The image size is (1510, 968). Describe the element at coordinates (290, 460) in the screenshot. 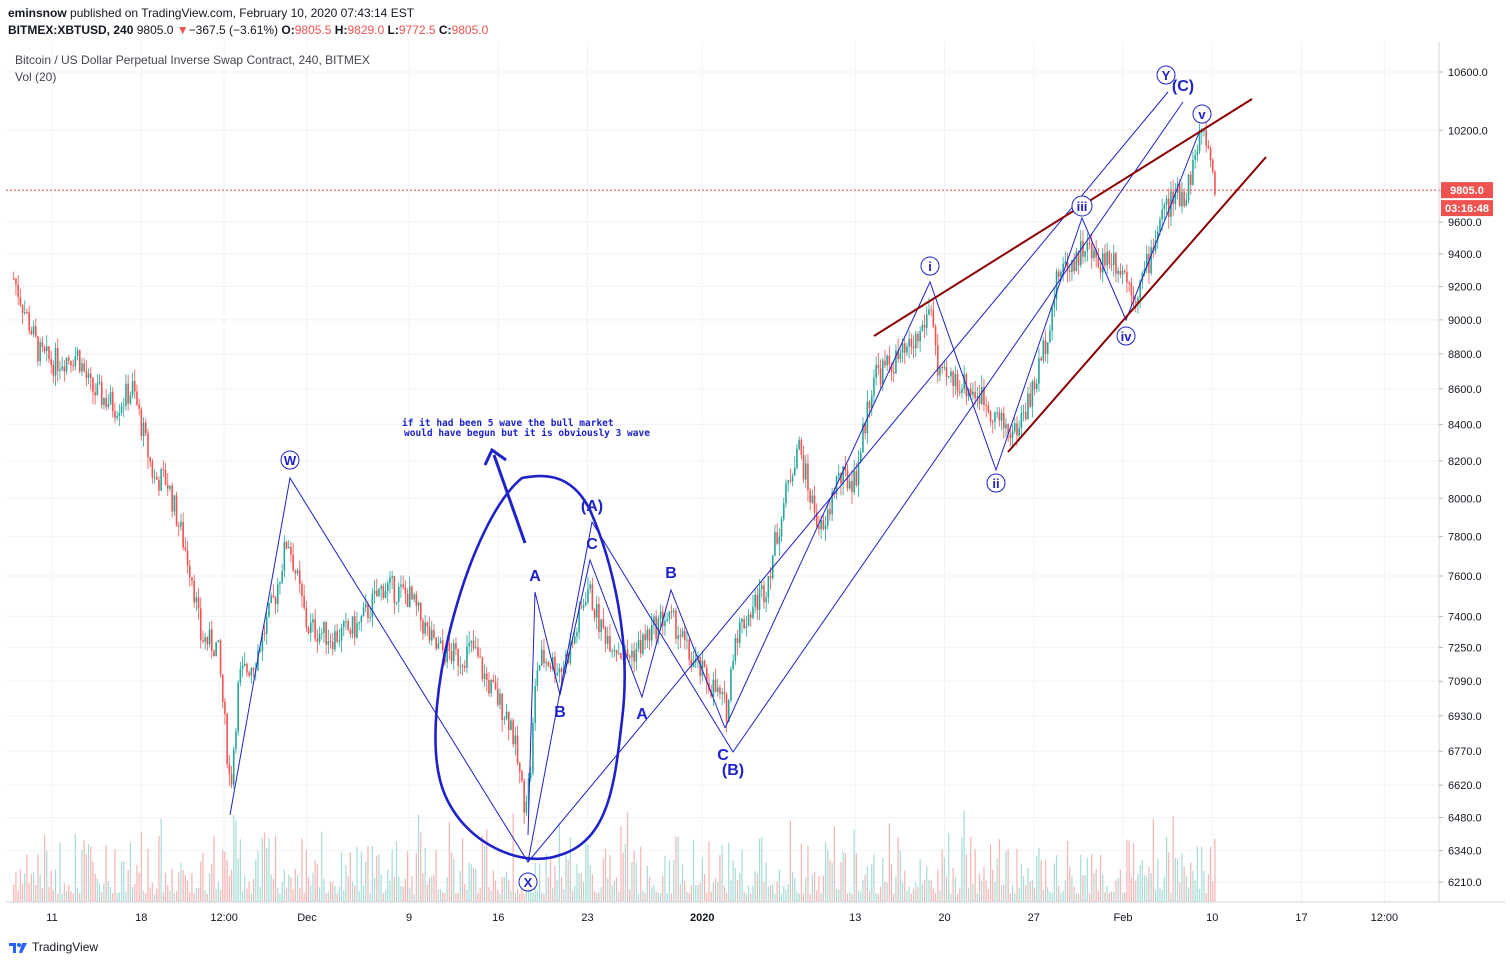

I see `wave-label-circle` at that location.